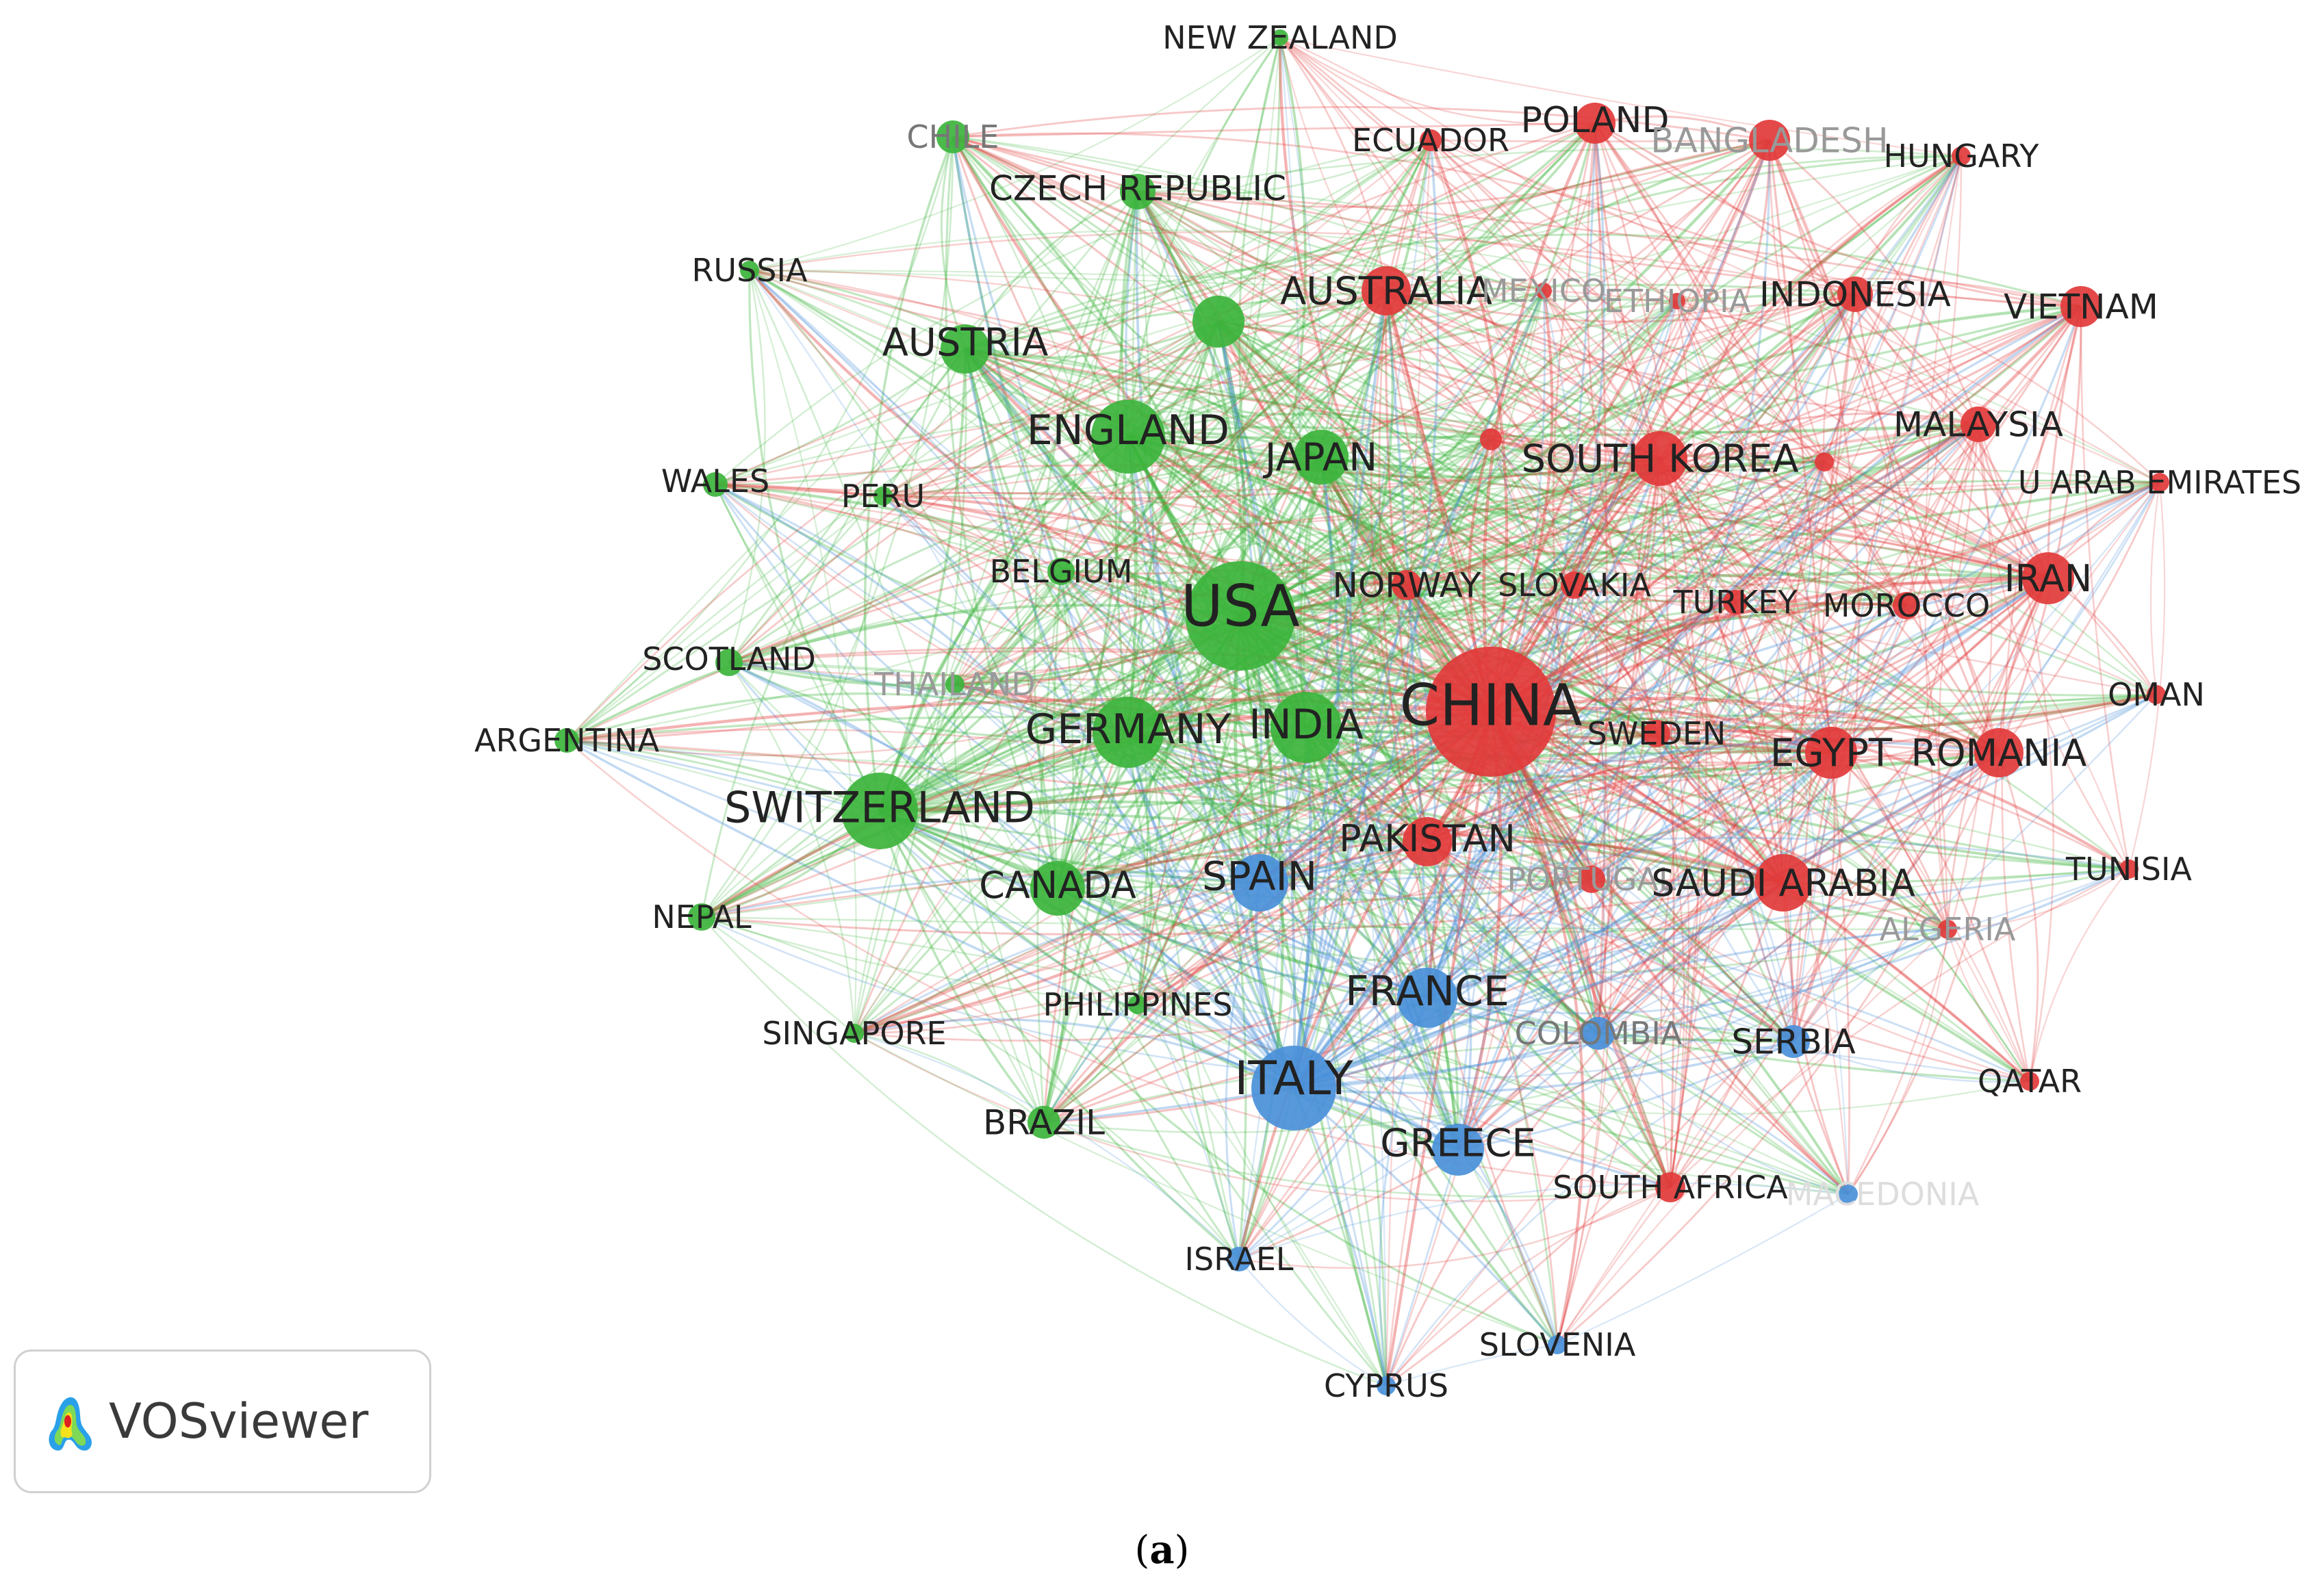 The width and height of the screenshot is (2324, 1589). Describe the element at coordinates (1057, 888) in the screenshot. I see `node-canada` at that location.